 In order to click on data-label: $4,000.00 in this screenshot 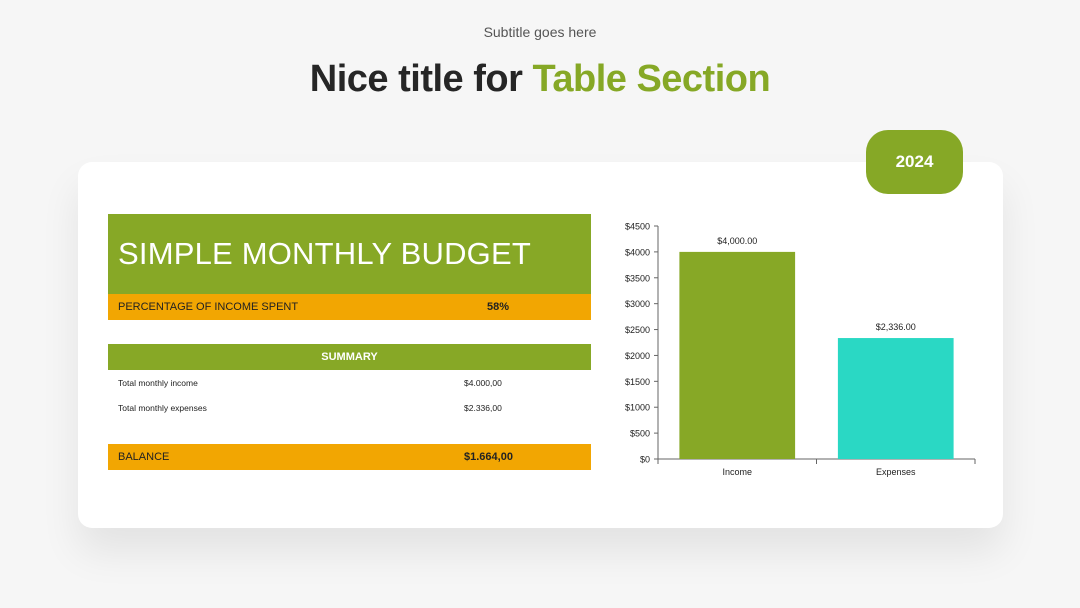, I will do `click(737, 241)`.